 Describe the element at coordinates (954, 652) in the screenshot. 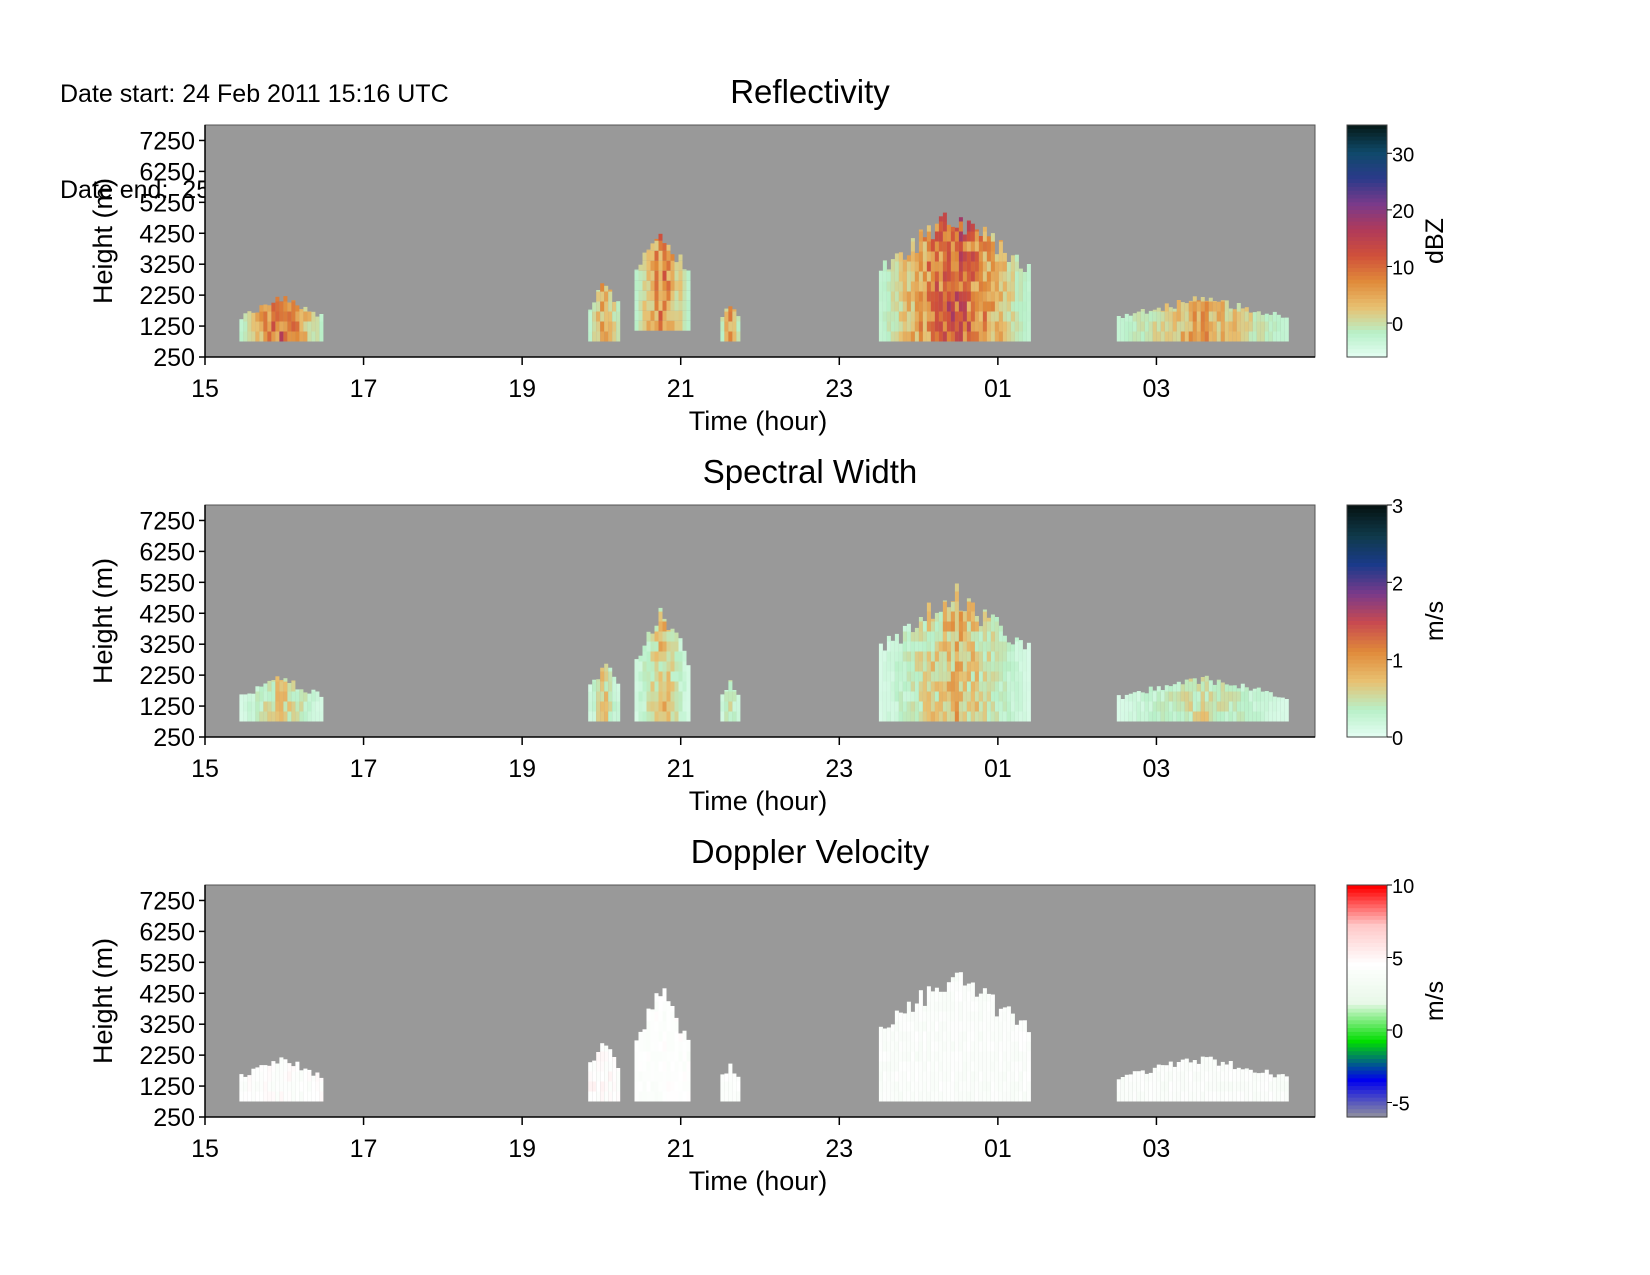

I see `echo-region` at that location.